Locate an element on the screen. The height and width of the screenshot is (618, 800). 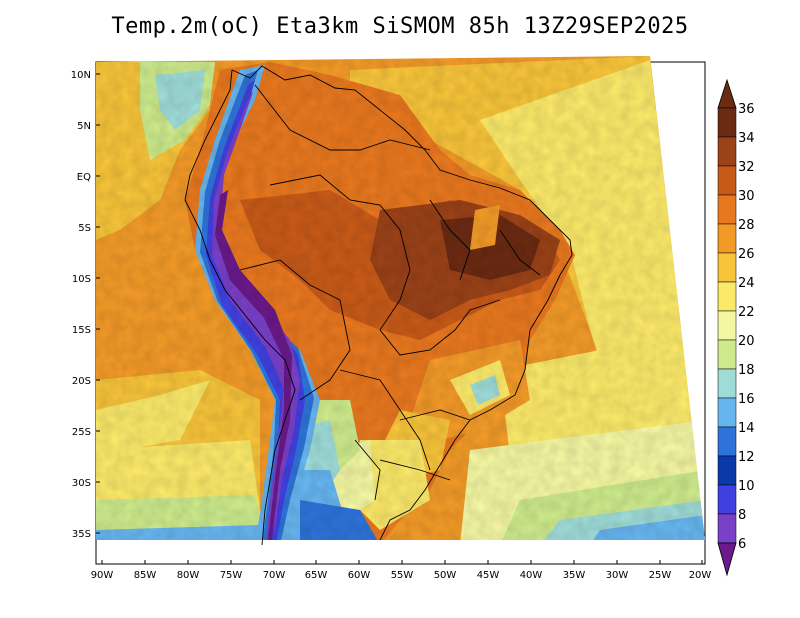
colorbar-label: 14 is located at coordinates (746, 428).